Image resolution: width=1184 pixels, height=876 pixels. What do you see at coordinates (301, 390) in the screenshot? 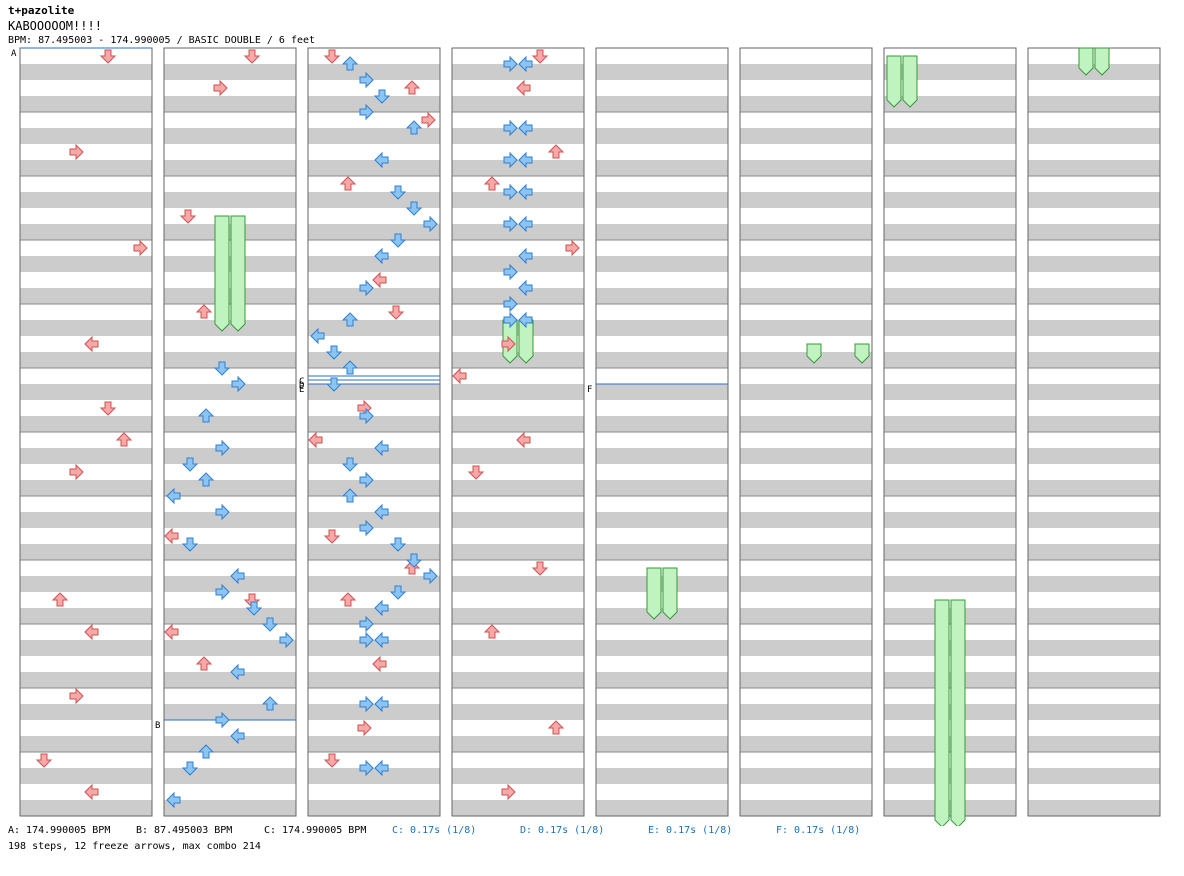
I see `marker-label-E: E` at bounding box center [301, 390].